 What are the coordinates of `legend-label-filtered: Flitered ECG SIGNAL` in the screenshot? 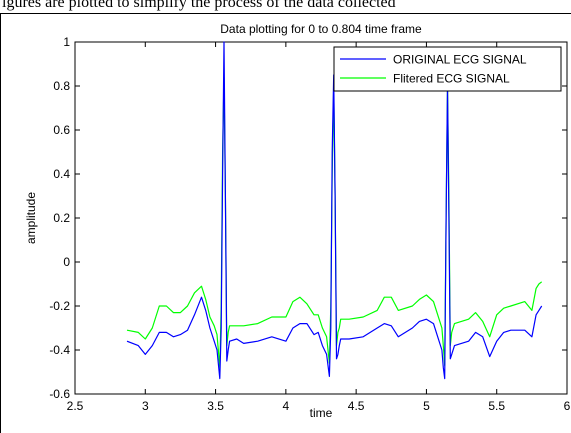 It's located at (451, 79).